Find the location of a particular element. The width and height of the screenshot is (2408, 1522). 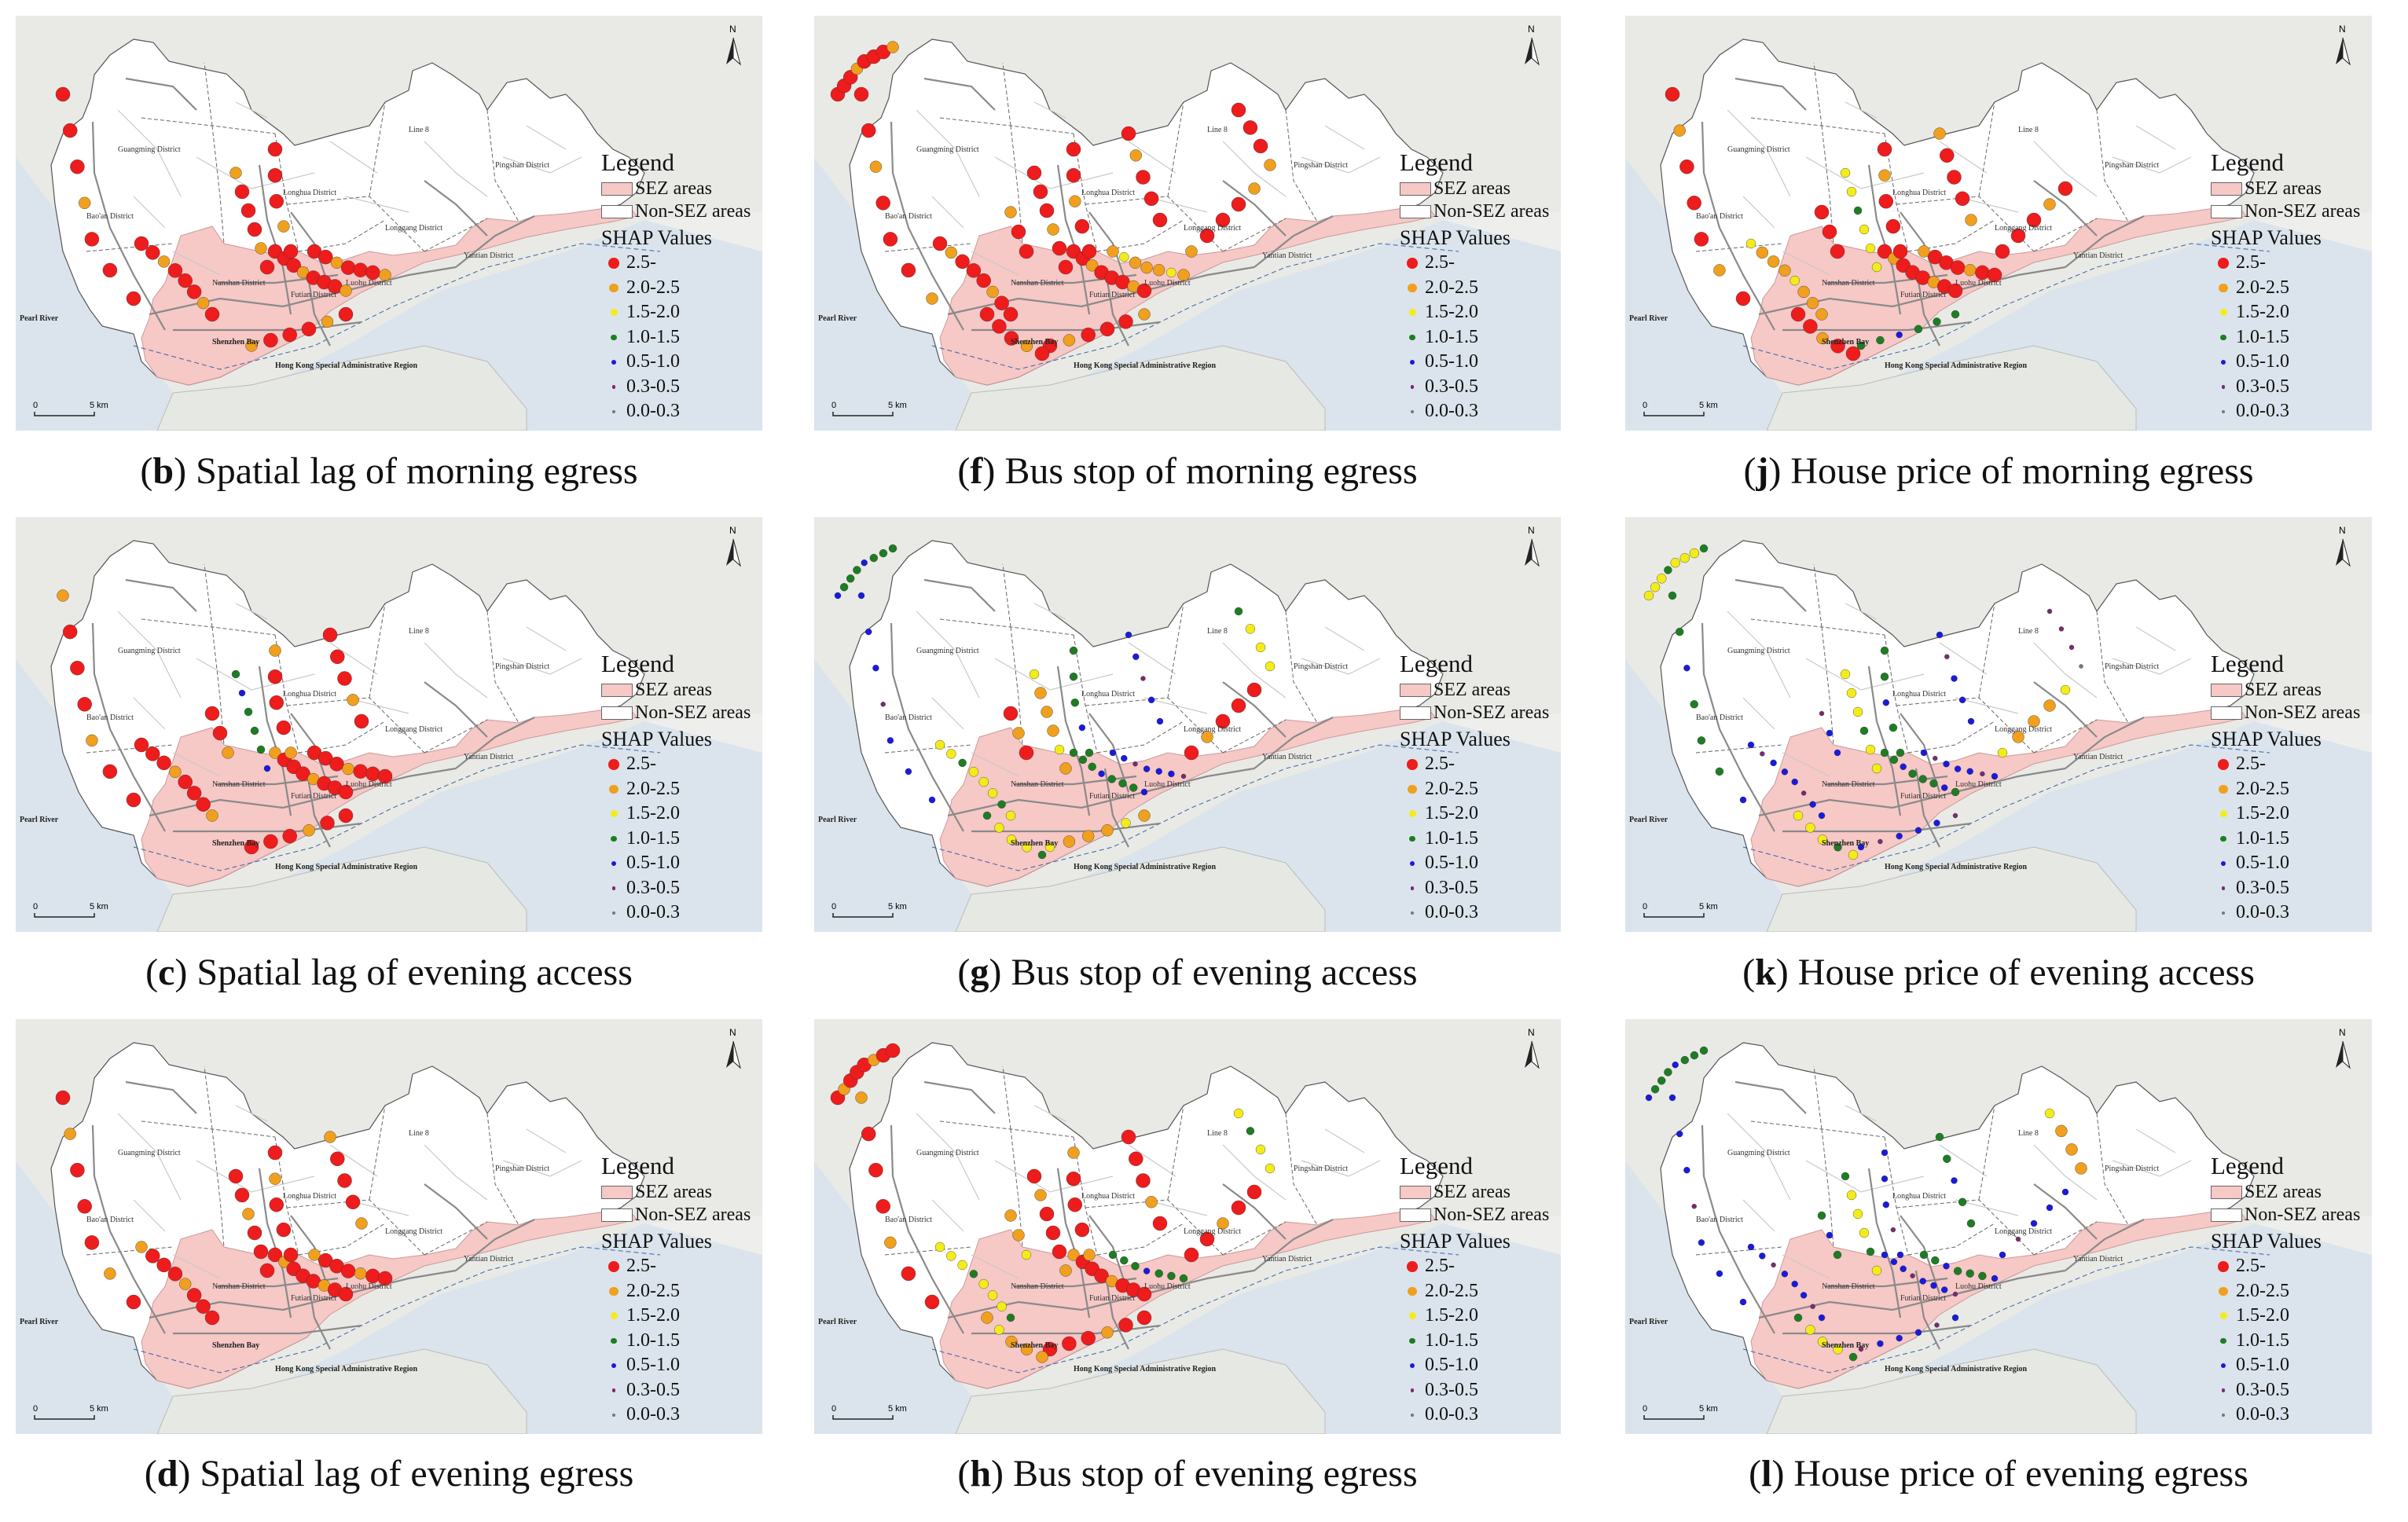

map-label-guangming: Guangming District is located at coordinates (1758, 651).